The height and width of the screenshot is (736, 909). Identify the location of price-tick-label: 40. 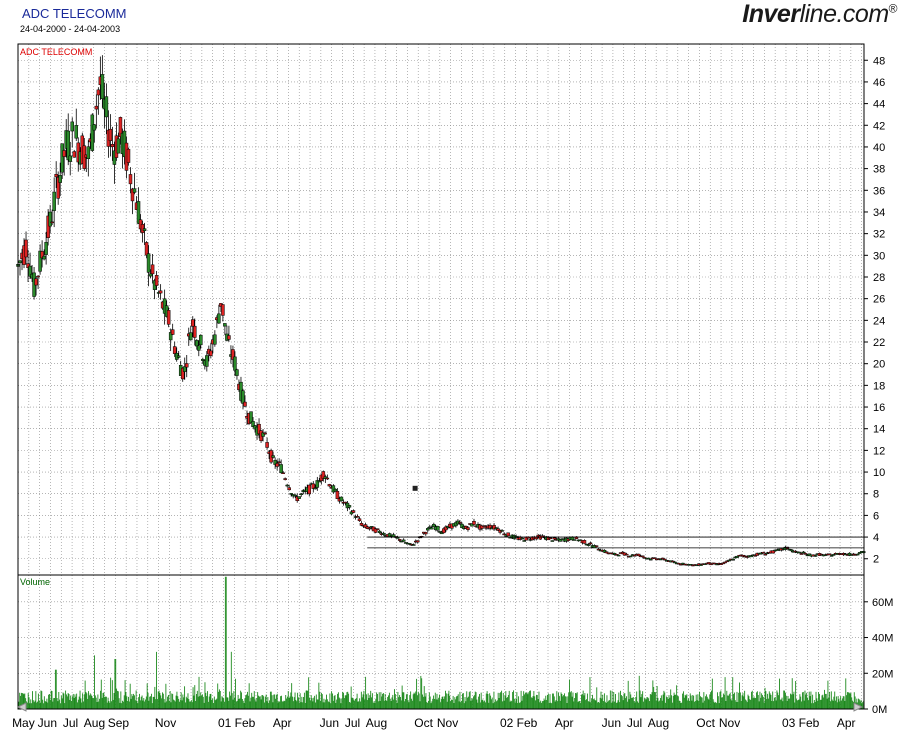
(879, 148).